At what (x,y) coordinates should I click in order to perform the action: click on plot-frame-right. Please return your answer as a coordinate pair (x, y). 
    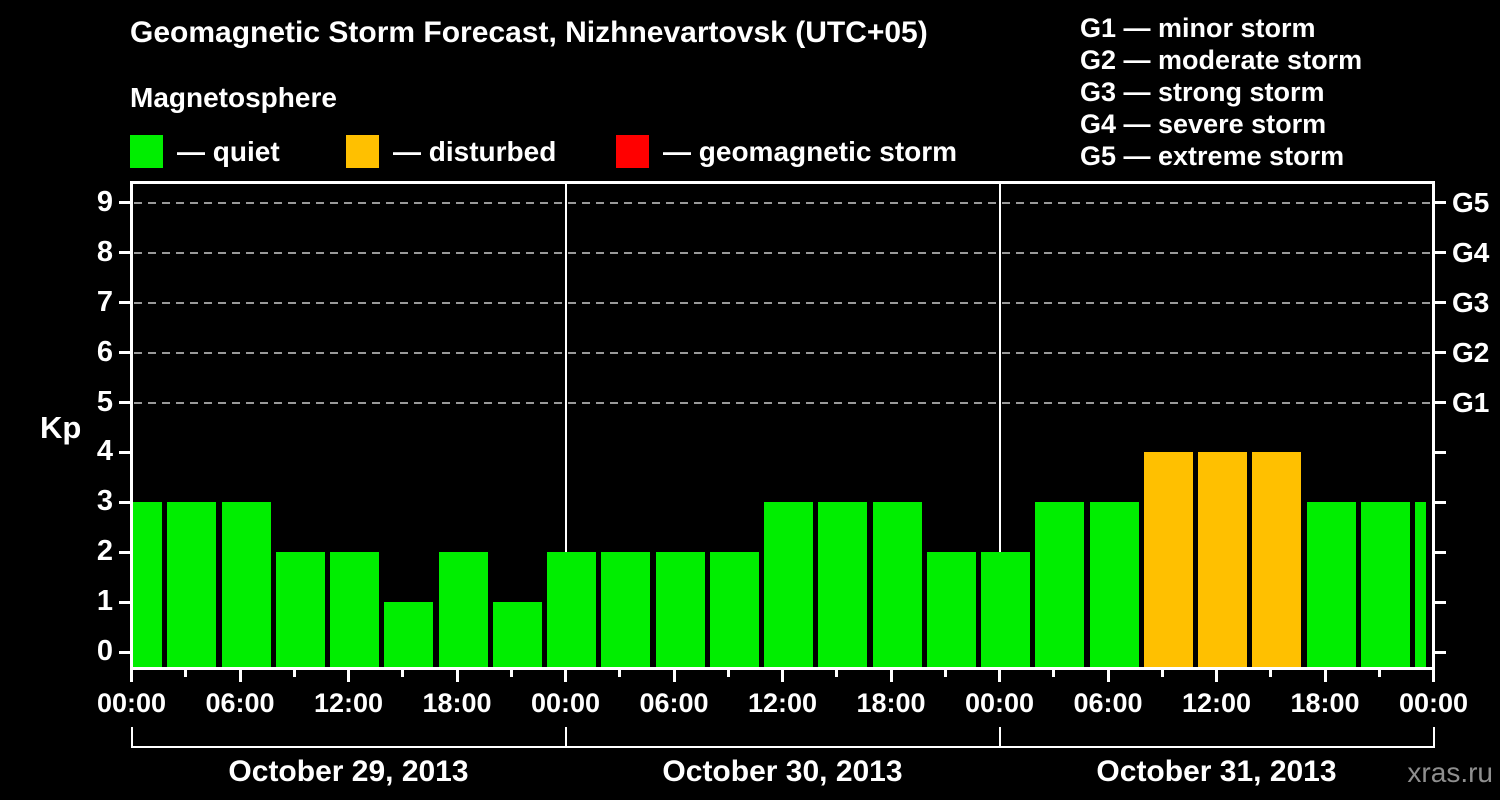
    Looking at the image, I should click on (1433, 426).